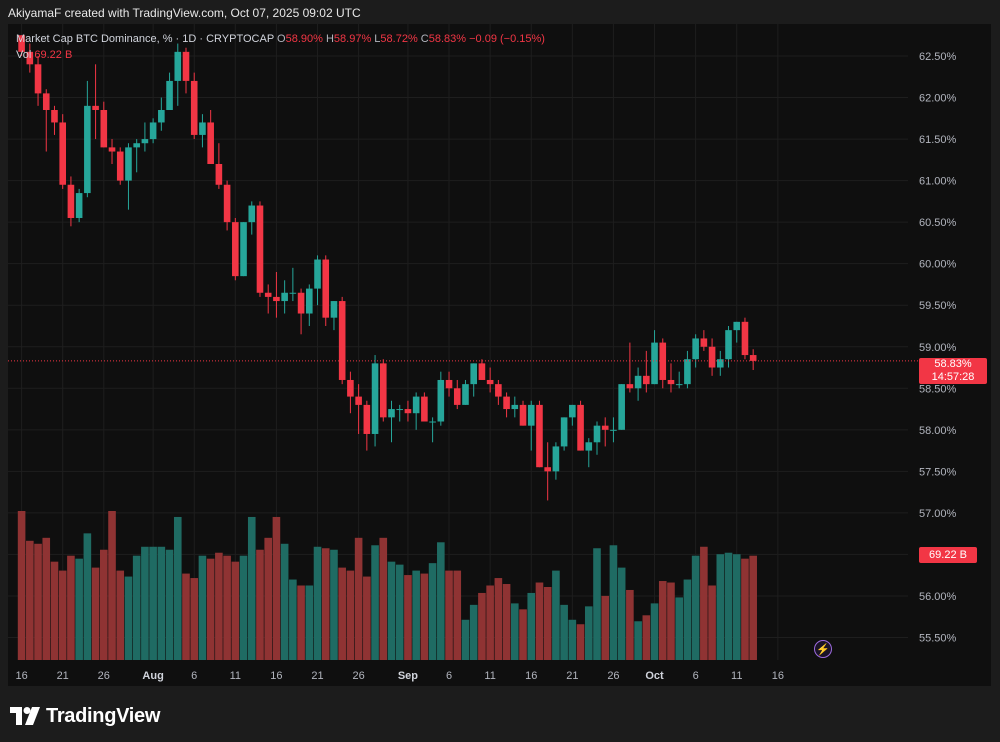 Image resolution: width=1000 pixels, height=742 pixels. Describe the element at coordinates (85, 716) in the screenshot. I see `brand: TradingView` at that location.